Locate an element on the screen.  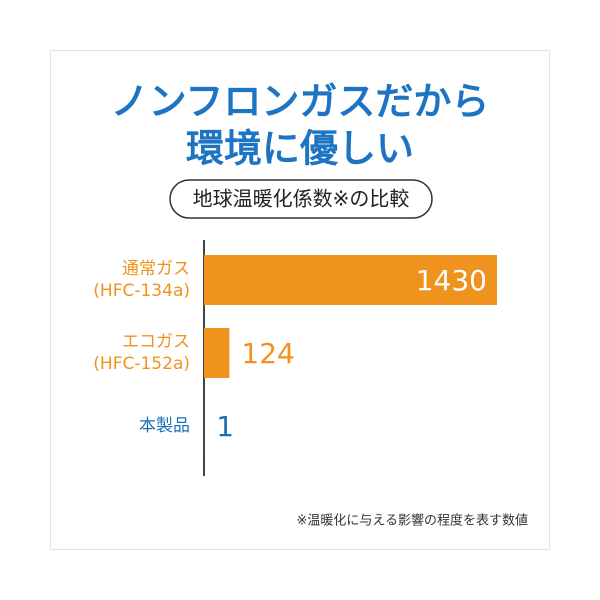
subtitle: 地球温暖化係数※の比較 is located at coordinates (301, 199).